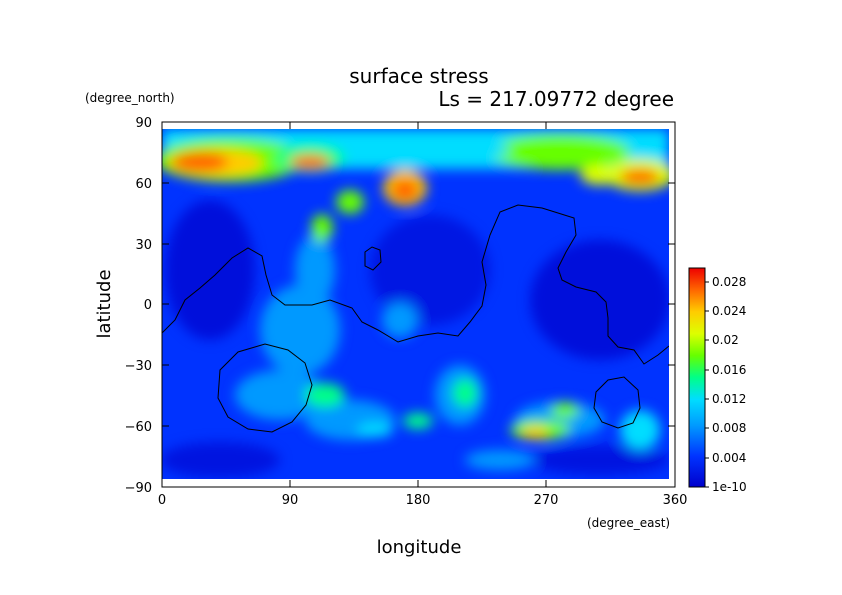 The height and width of the screenshot is (595, 842). What do you see at coordinates (143, 123) in the screenshot?
I see `y-tick-label: 90` at bounding box center [143, 123].